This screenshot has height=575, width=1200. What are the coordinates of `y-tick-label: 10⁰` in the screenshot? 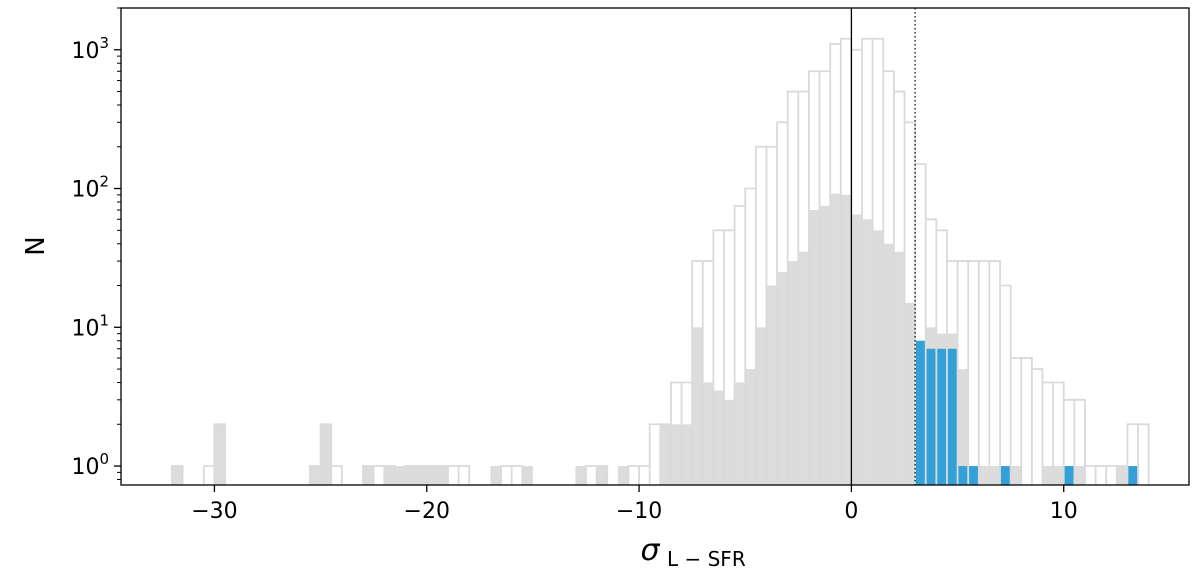 It's located at (90, 465).